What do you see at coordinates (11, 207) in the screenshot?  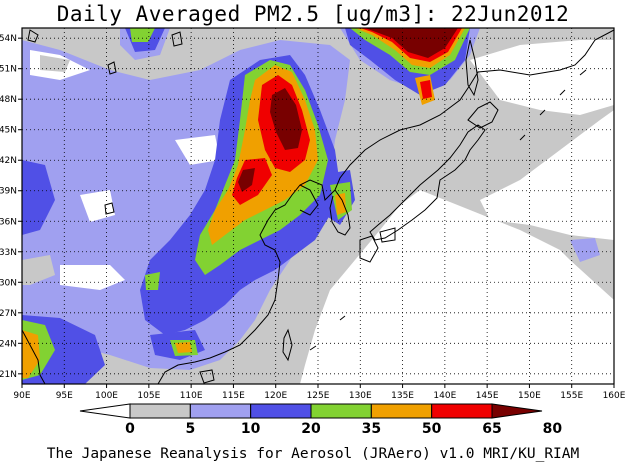 I see `latitude-axis: 54N 51N 48N 45N 42N 39N 36N 33N 30N 27N 24N 21N` at bounding box center [11, 207].